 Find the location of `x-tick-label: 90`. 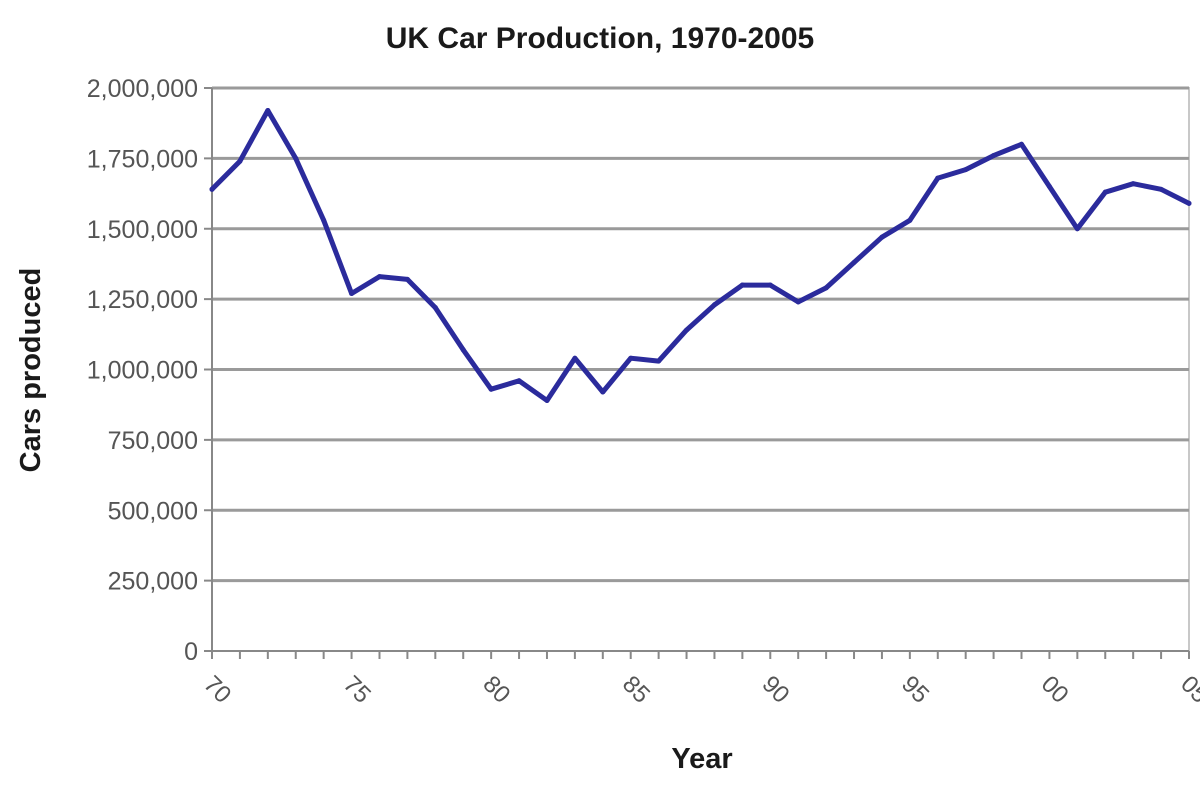

x-tick-label: 90 is located at coordinates (776, 690).